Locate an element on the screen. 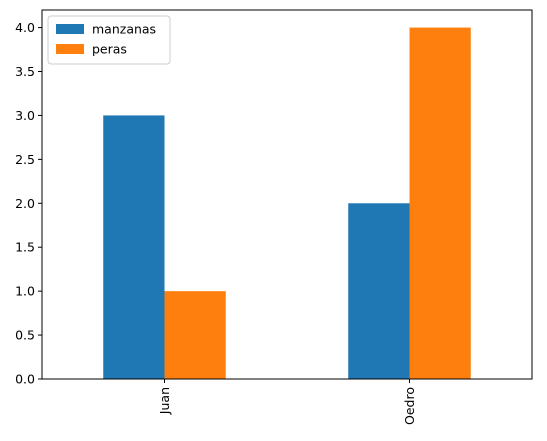 The image size is (547, 441). y-tick-label: 3.0 is located at coordinates (25, 115).